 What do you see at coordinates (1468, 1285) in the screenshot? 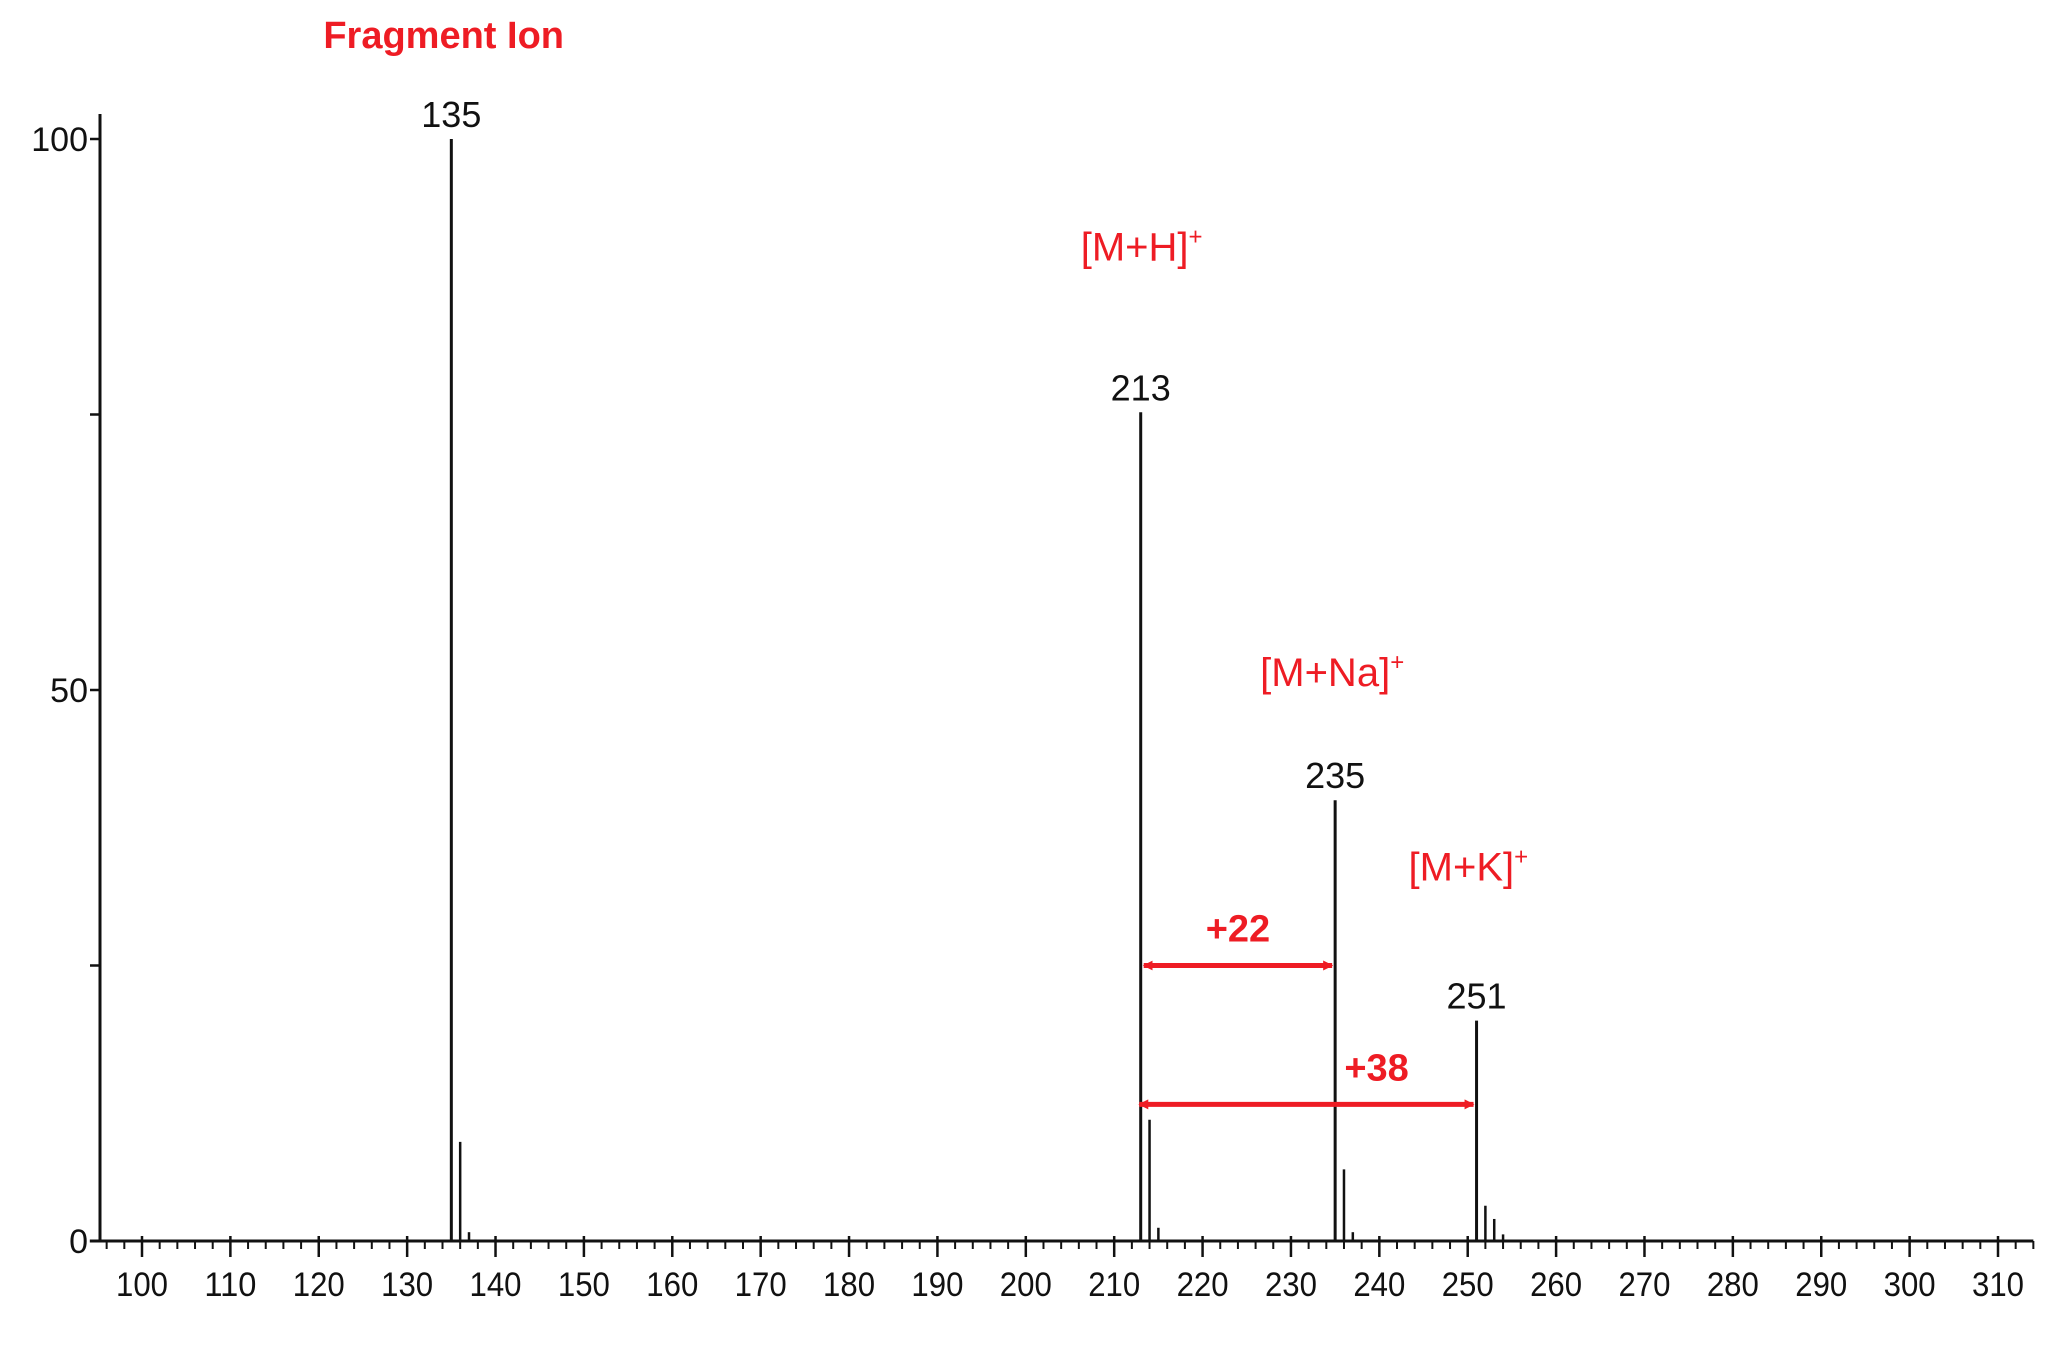
I see `x-tick-label: 250` at bounding box center [1468, 1285].